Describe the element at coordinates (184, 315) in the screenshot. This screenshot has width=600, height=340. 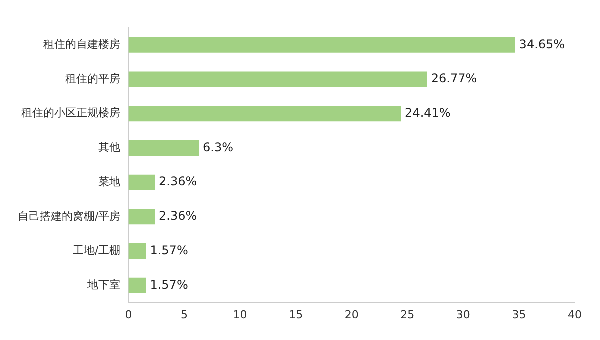
I see `x-tick-label: 5` at that location.